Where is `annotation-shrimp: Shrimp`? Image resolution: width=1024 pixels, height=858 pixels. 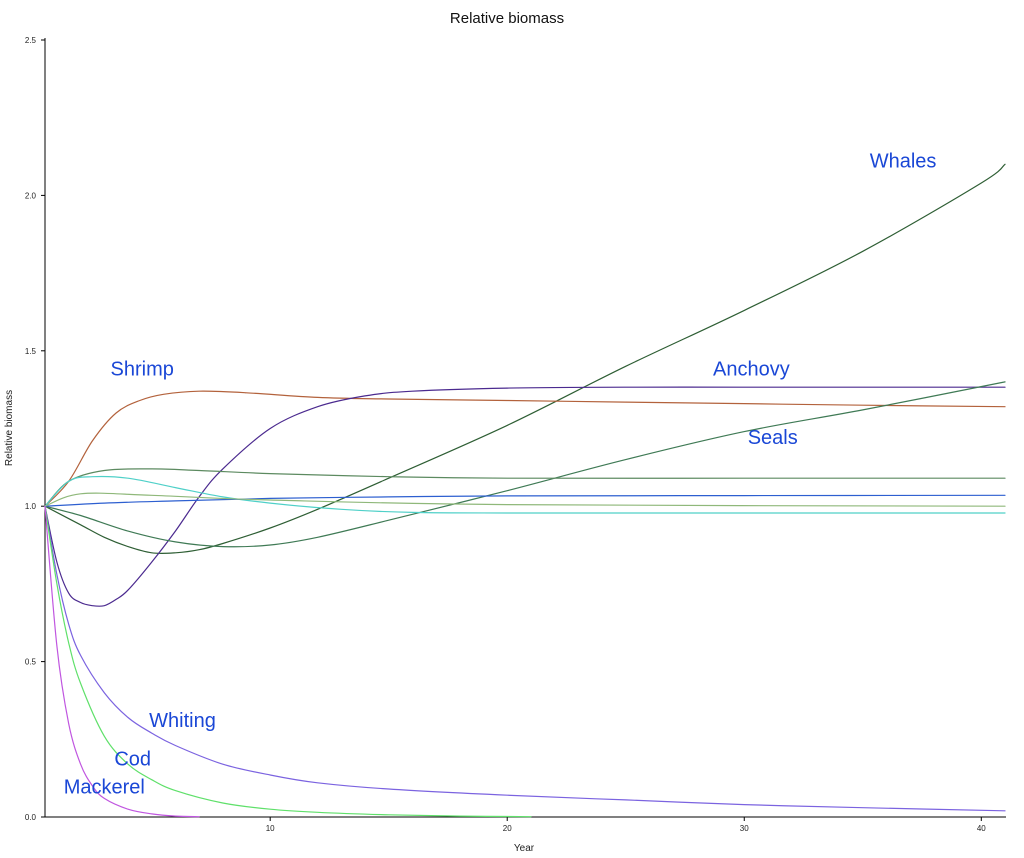 annotation-shrimp: Shrimp is located at coordinates (142, 370).